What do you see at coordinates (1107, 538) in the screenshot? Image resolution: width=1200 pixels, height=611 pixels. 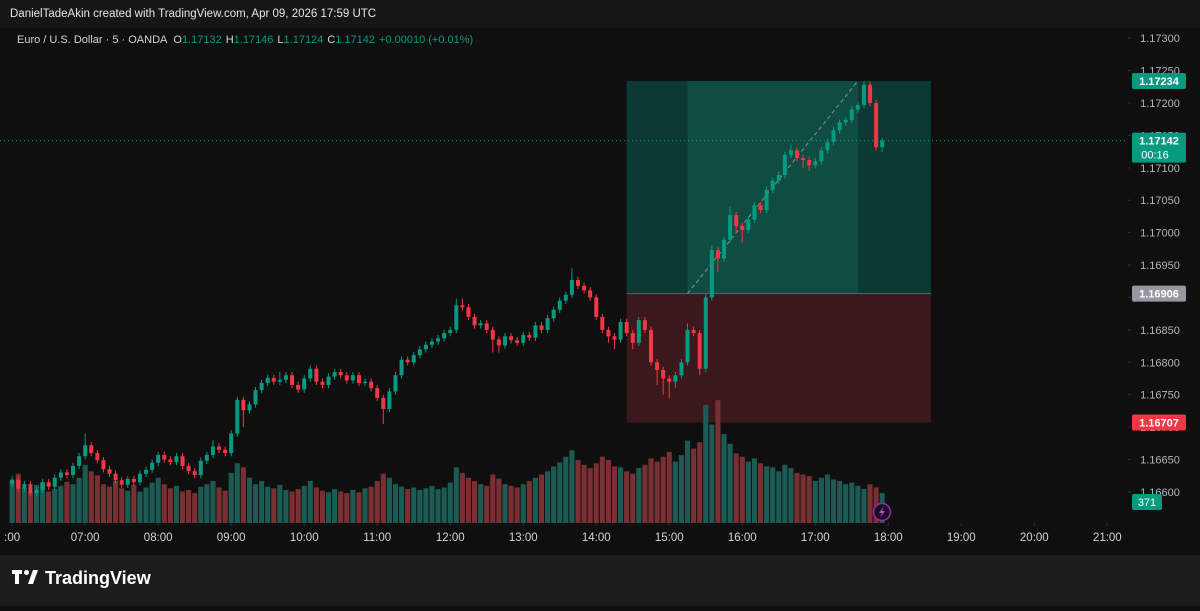 I see `x-tick-label: 21:00` at bounding box center [1107, 538].